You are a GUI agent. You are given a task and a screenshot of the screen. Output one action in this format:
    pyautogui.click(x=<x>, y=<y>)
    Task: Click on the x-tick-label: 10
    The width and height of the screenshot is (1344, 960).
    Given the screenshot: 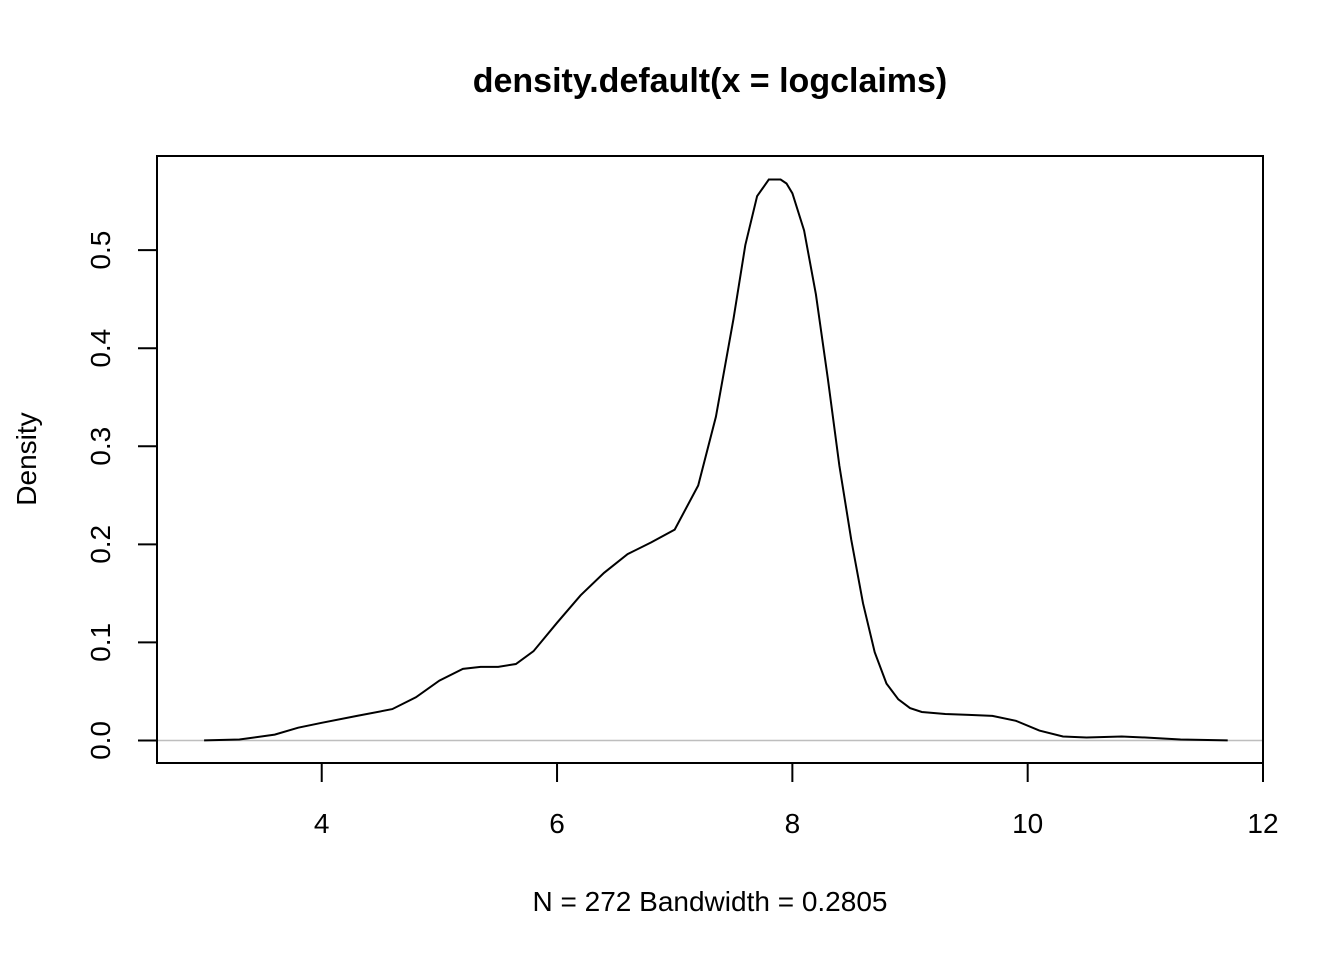 What is the action you would take?
    pyautogui.click(x=1027, y=823)
    